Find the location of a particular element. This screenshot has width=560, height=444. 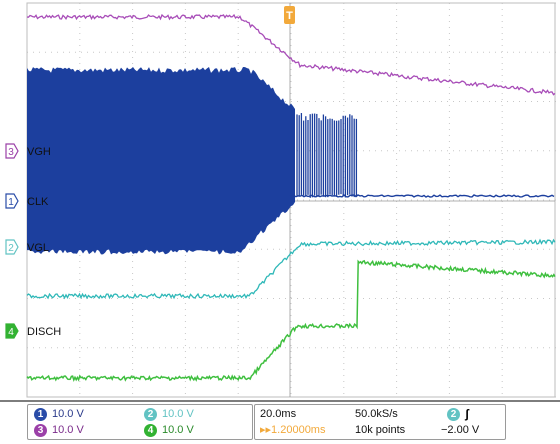

trace-vgl is located at coordinates (291, 269).